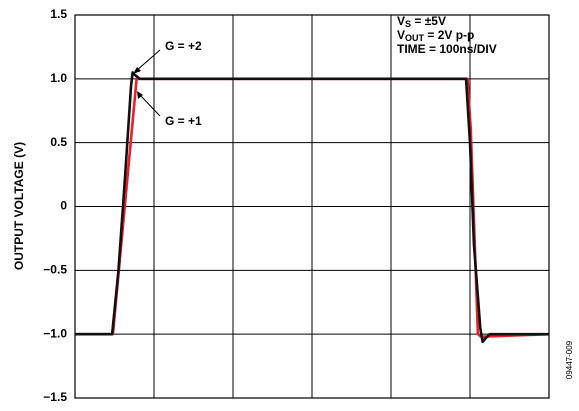  What do you see at coordinates (408, 24) in the screenshot?
I see `condition-part: S` at bounding box center [408, 24].